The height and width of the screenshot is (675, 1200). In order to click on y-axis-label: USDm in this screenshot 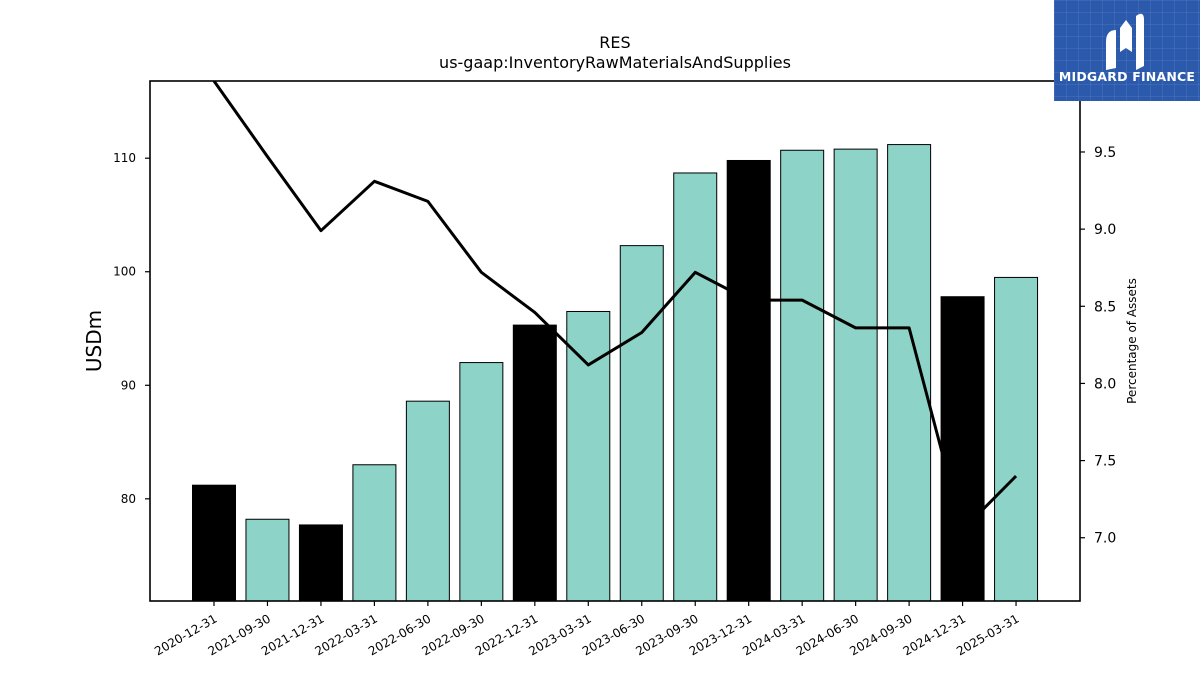, I will do `click(94, 341)`.